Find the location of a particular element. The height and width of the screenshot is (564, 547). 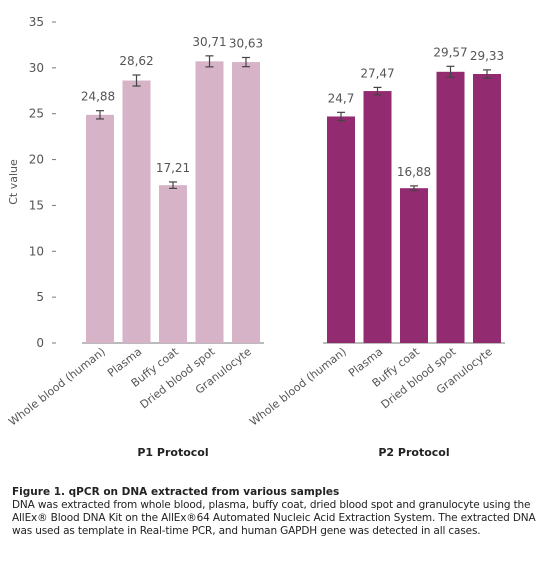

data-label: 16,88 is located at coordinates (414, 172).